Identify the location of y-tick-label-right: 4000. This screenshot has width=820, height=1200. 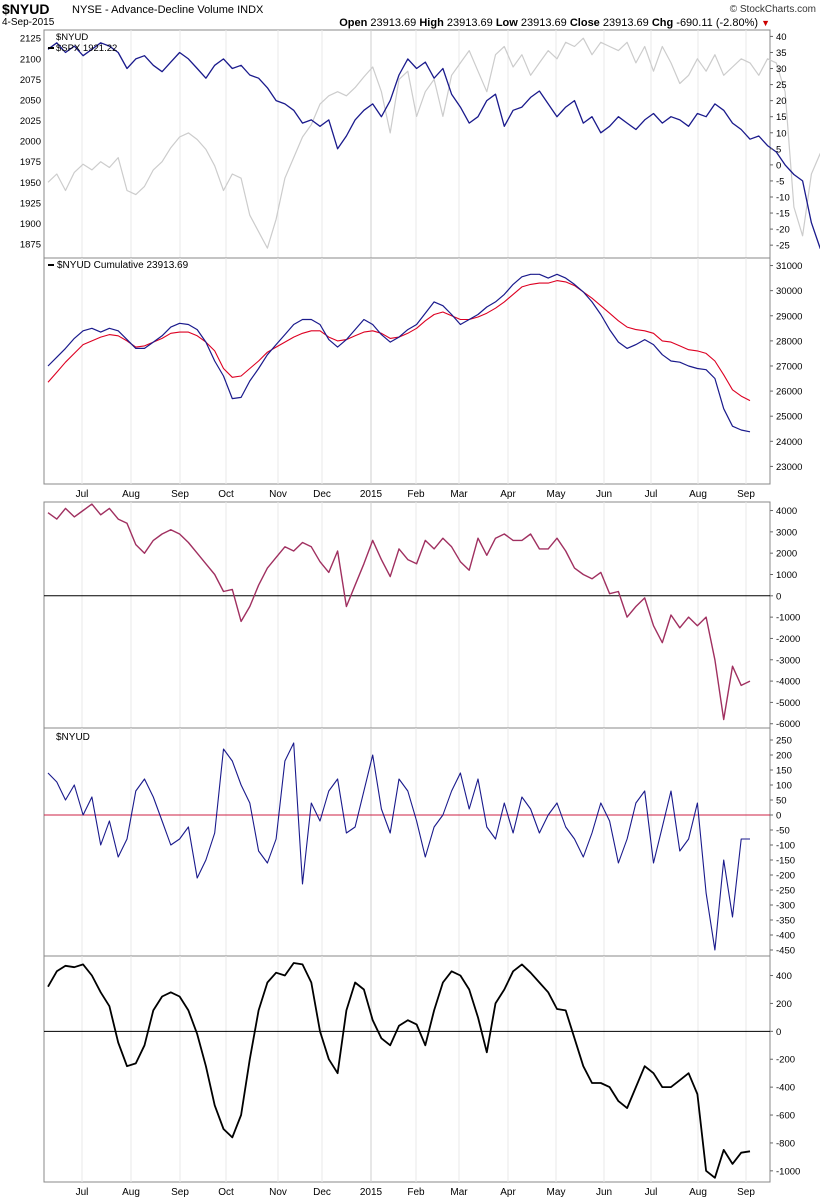
(786, 511).